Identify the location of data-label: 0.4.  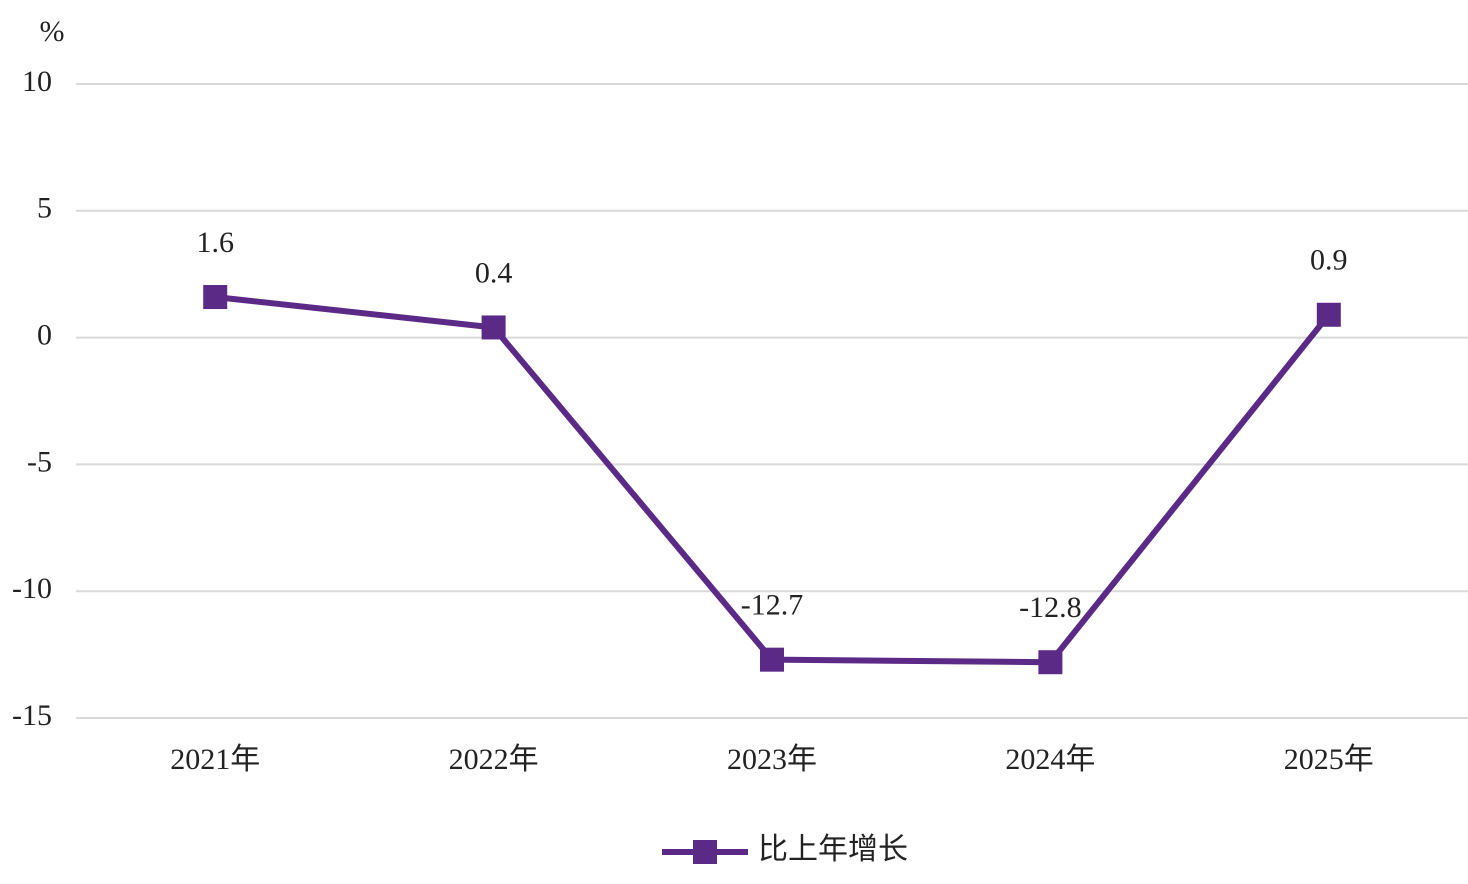
(494, 272).